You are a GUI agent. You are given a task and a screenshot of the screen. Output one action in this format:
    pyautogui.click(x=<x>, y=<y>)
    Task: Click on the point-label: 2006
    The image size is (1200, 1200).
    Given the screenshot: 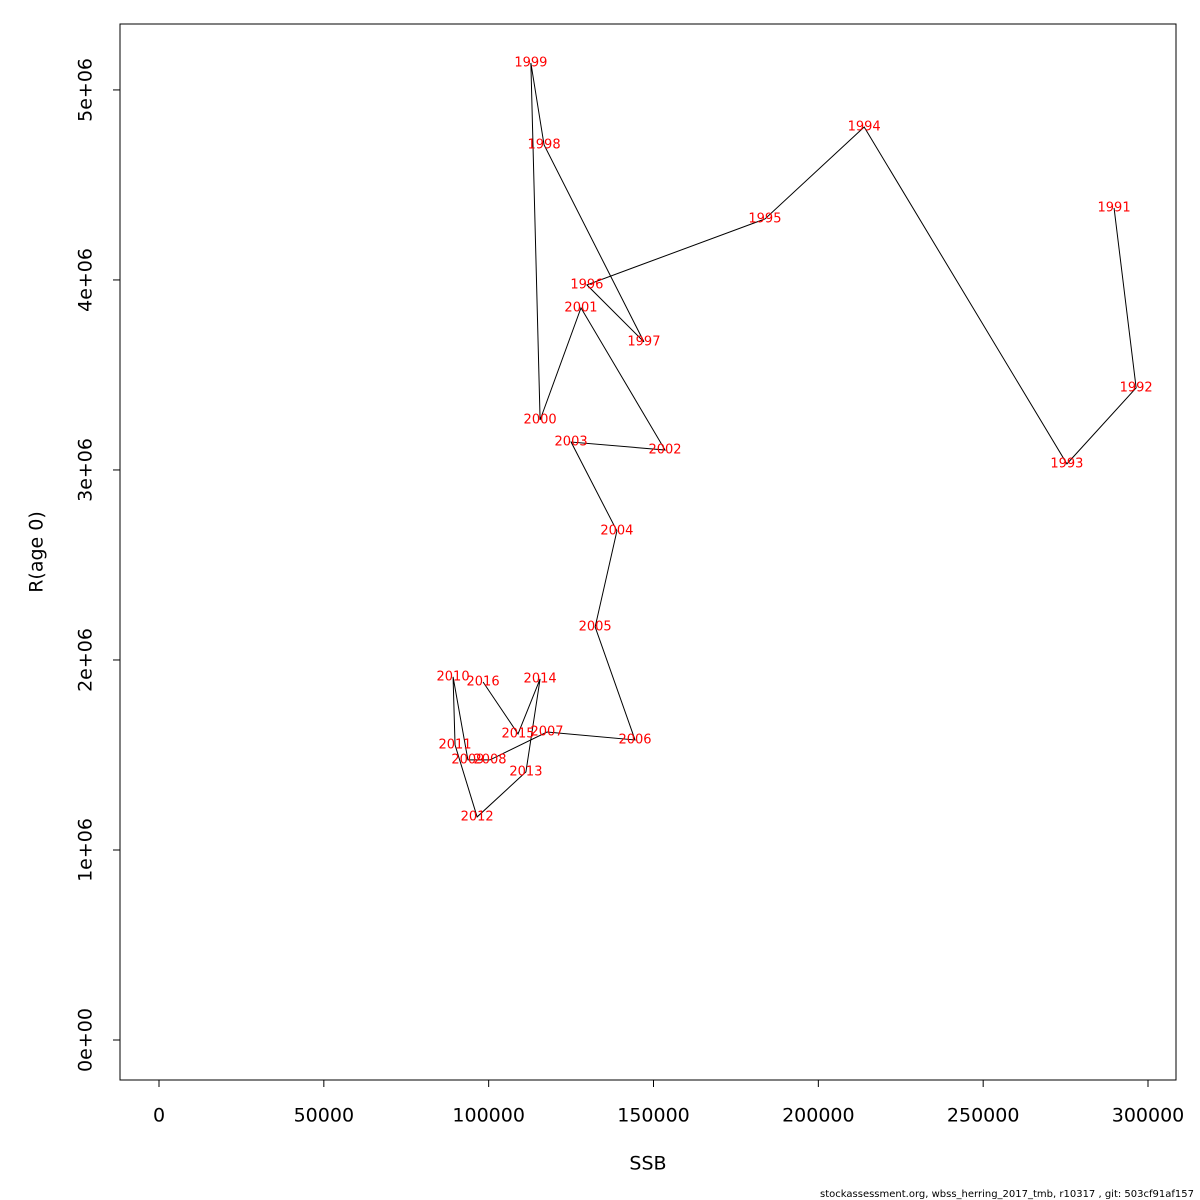 What is the action you would take?
    pyautogui.click(x=634, y=739)
    